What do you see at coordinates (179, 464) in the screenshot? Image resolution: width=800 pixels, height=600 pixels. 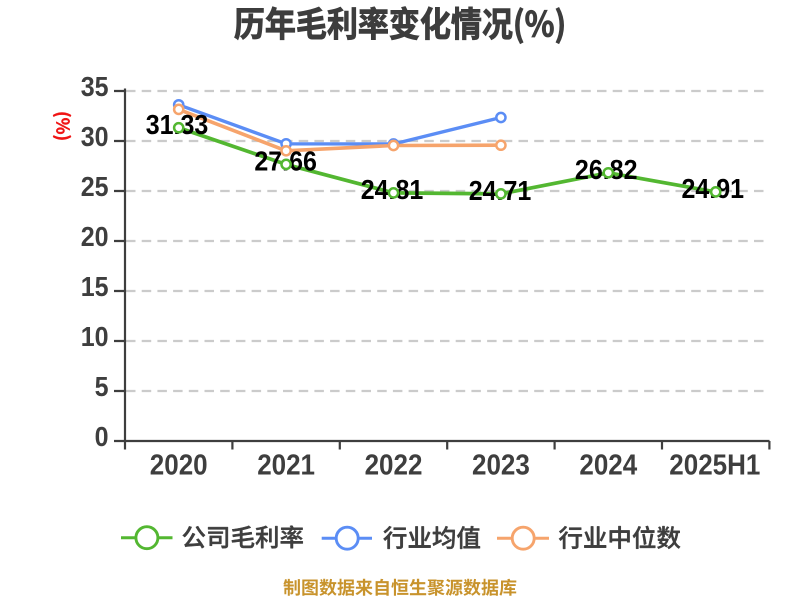 I see `svg-text: 2020` at bounding box center [179, 464].